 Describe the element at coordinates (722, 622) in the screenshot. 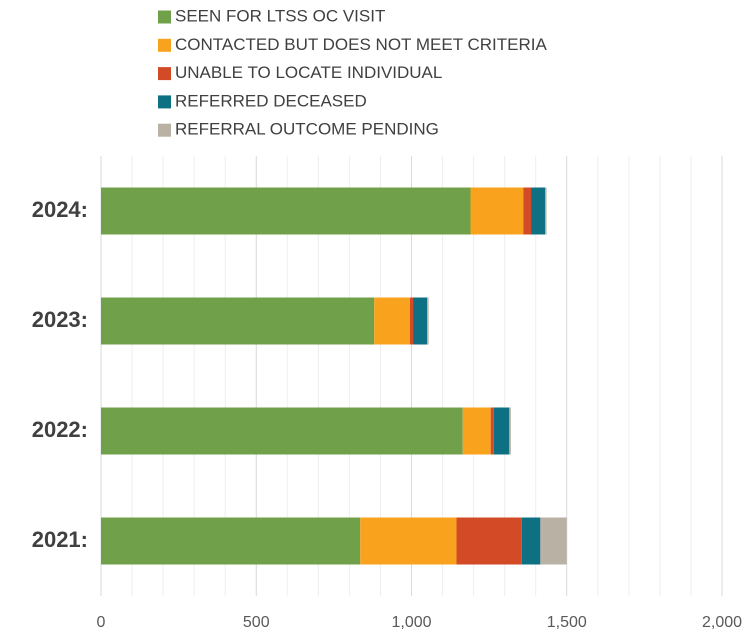

I see `x-tick-label: 2,000` at that location.